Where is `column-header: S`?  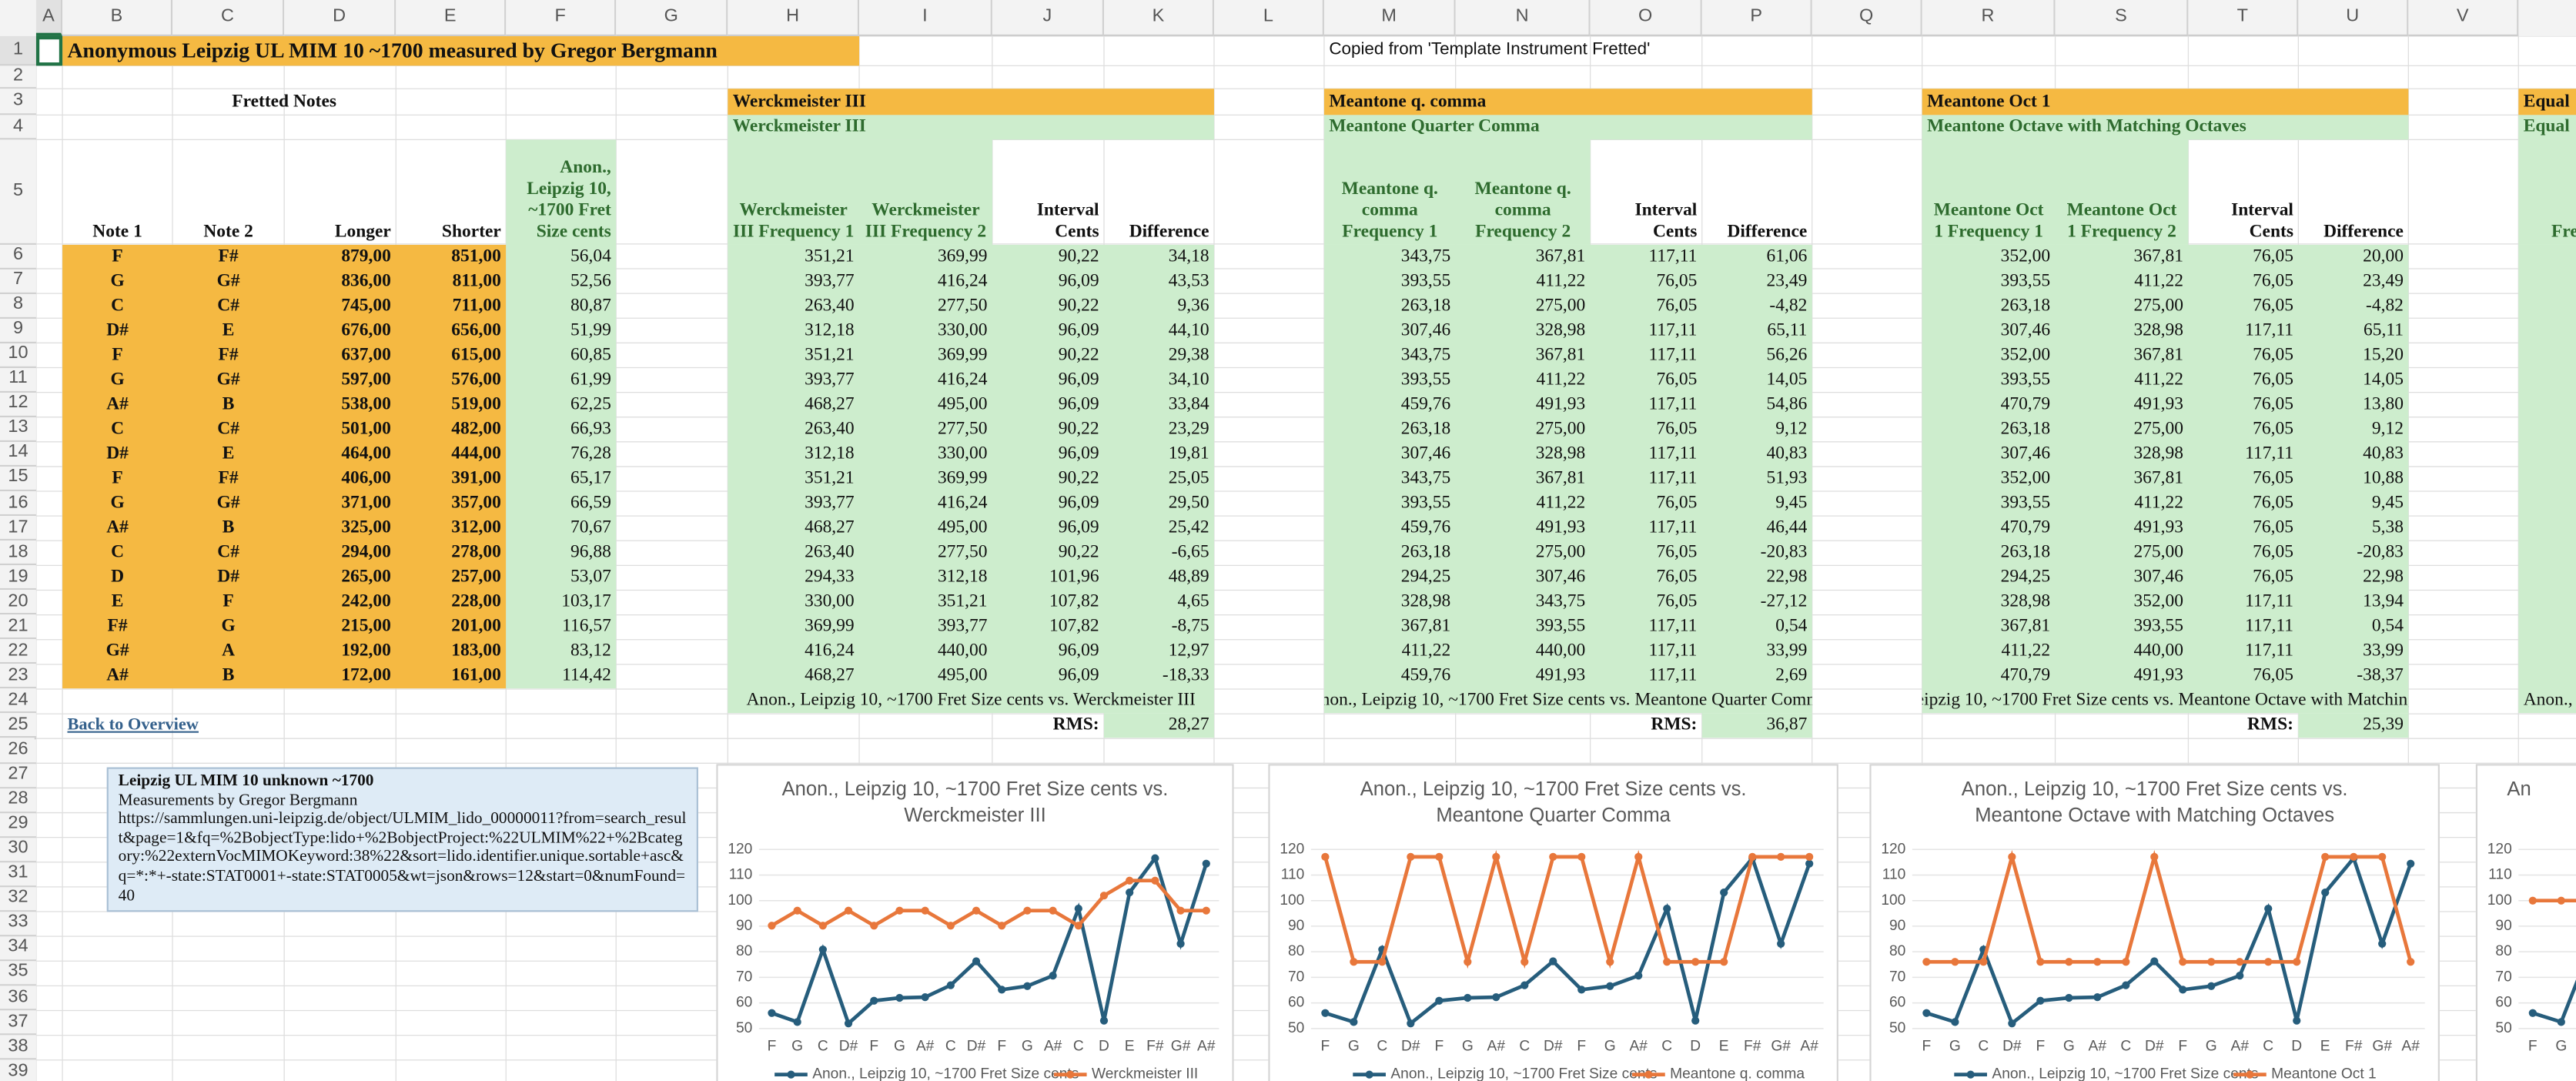
column-header: S is located at coordinates (2122, 18).